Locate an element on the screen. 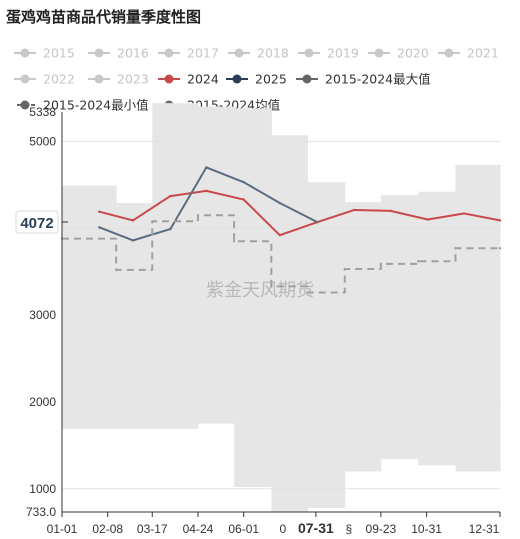 This screenshot has width=520, height=539. cursor-y-label-box is located at coordinates (37, 222).